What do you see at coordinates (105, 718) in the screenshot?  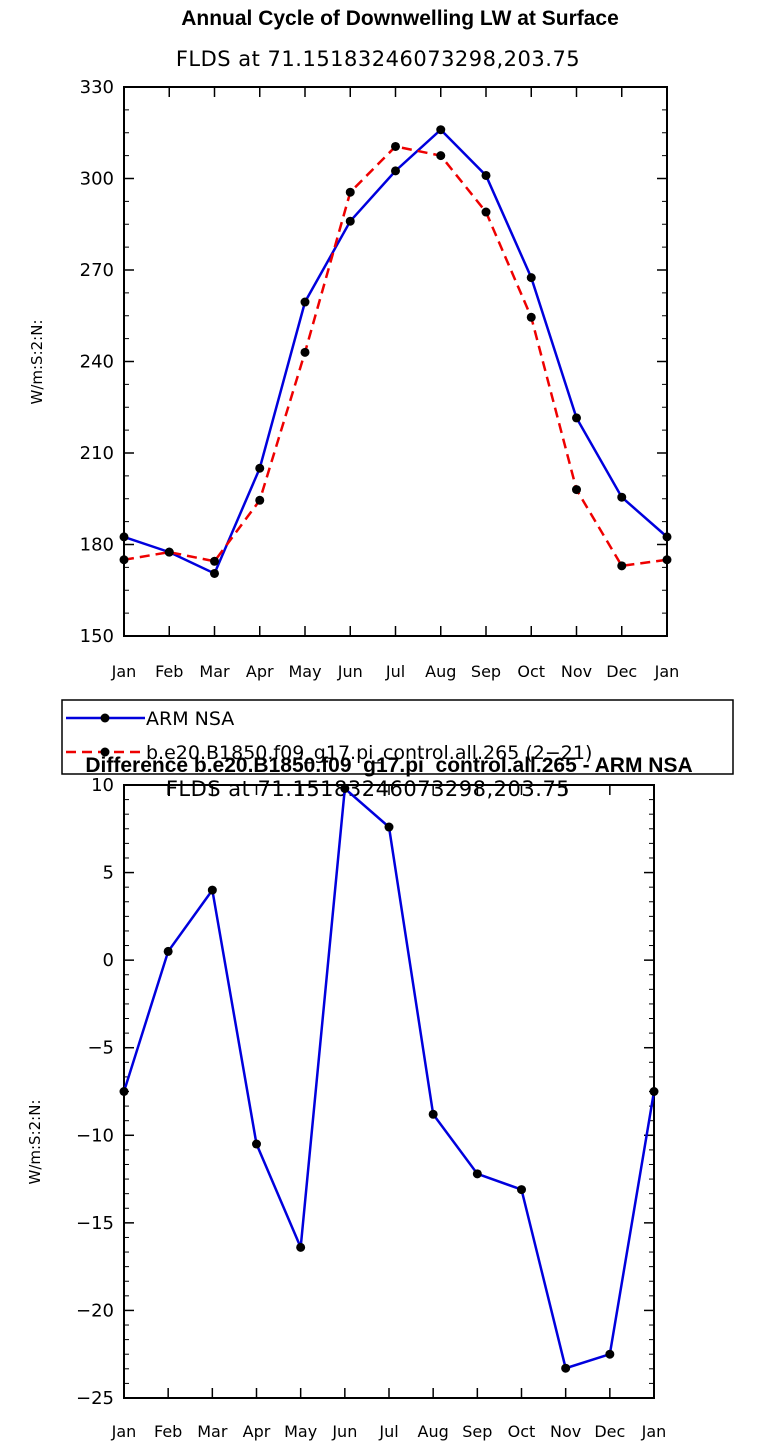 I see `legend-marker-arm-nsa` at bounding box center [105, 718].